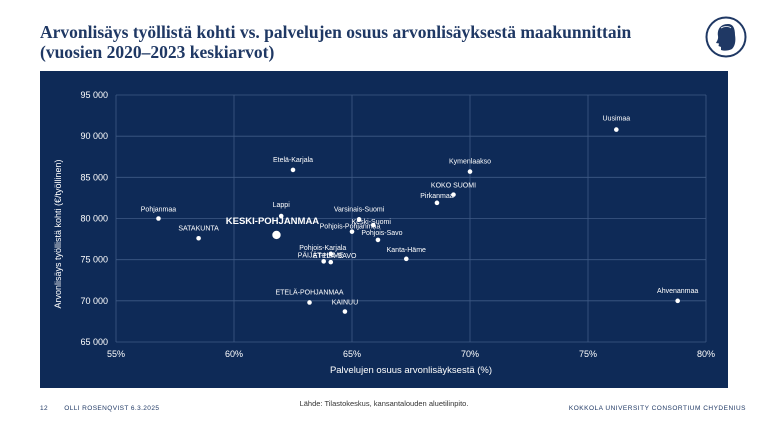 This screenshot has height=432, width=768. What do you see at coordinates (726, 37) in the screenshot?
I see `university-logo-icon` at bounding box center [726, 37].